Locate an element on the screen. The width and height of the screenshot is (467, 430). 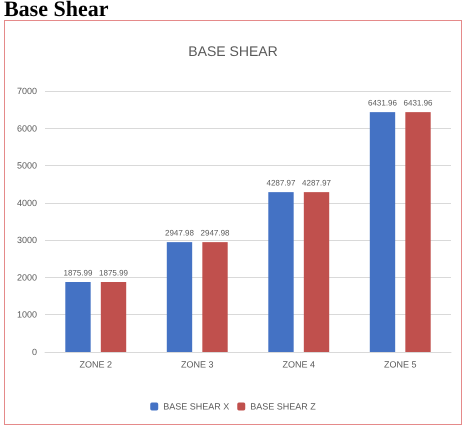
legend-label: BASE SHEAR Z is located at coordinates (283, 407).